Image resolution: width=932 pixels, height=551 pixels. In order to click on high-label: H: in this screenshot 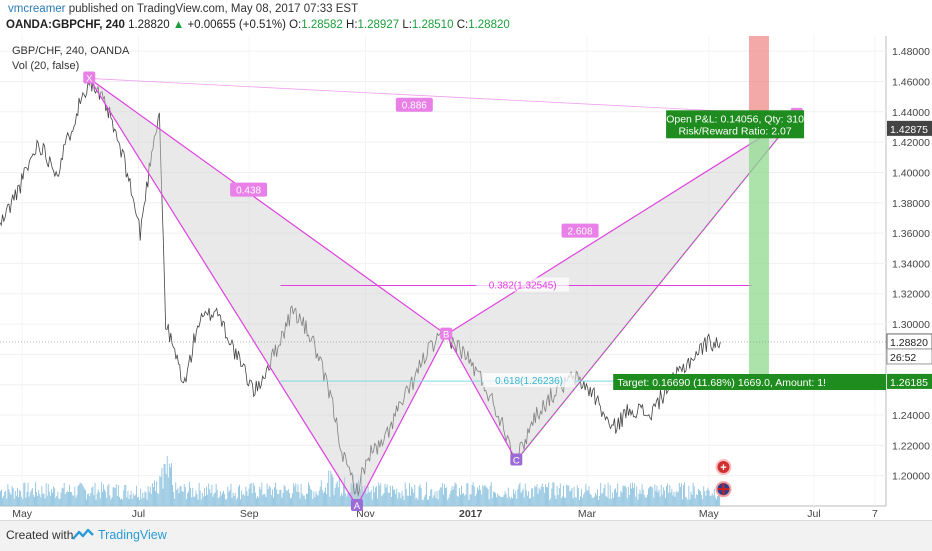, I will do `click(352, 25)`.